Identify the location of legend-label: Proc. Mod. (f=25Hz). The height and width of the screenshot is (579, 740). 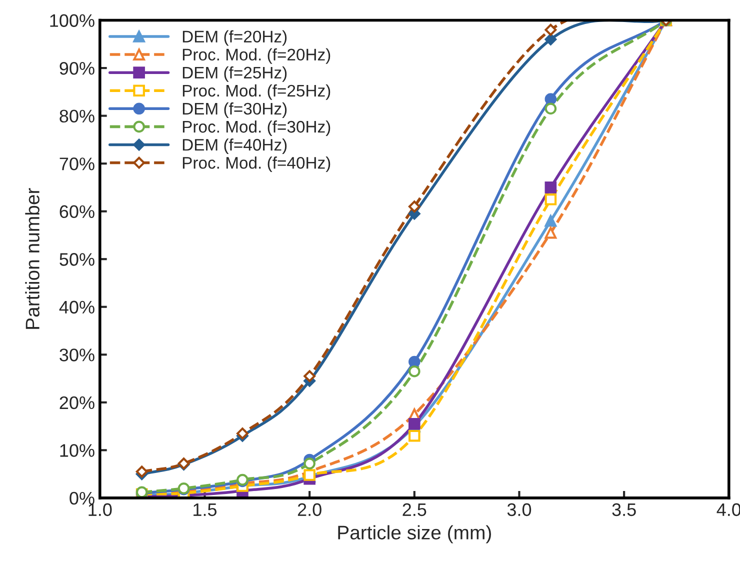
(256, 92).